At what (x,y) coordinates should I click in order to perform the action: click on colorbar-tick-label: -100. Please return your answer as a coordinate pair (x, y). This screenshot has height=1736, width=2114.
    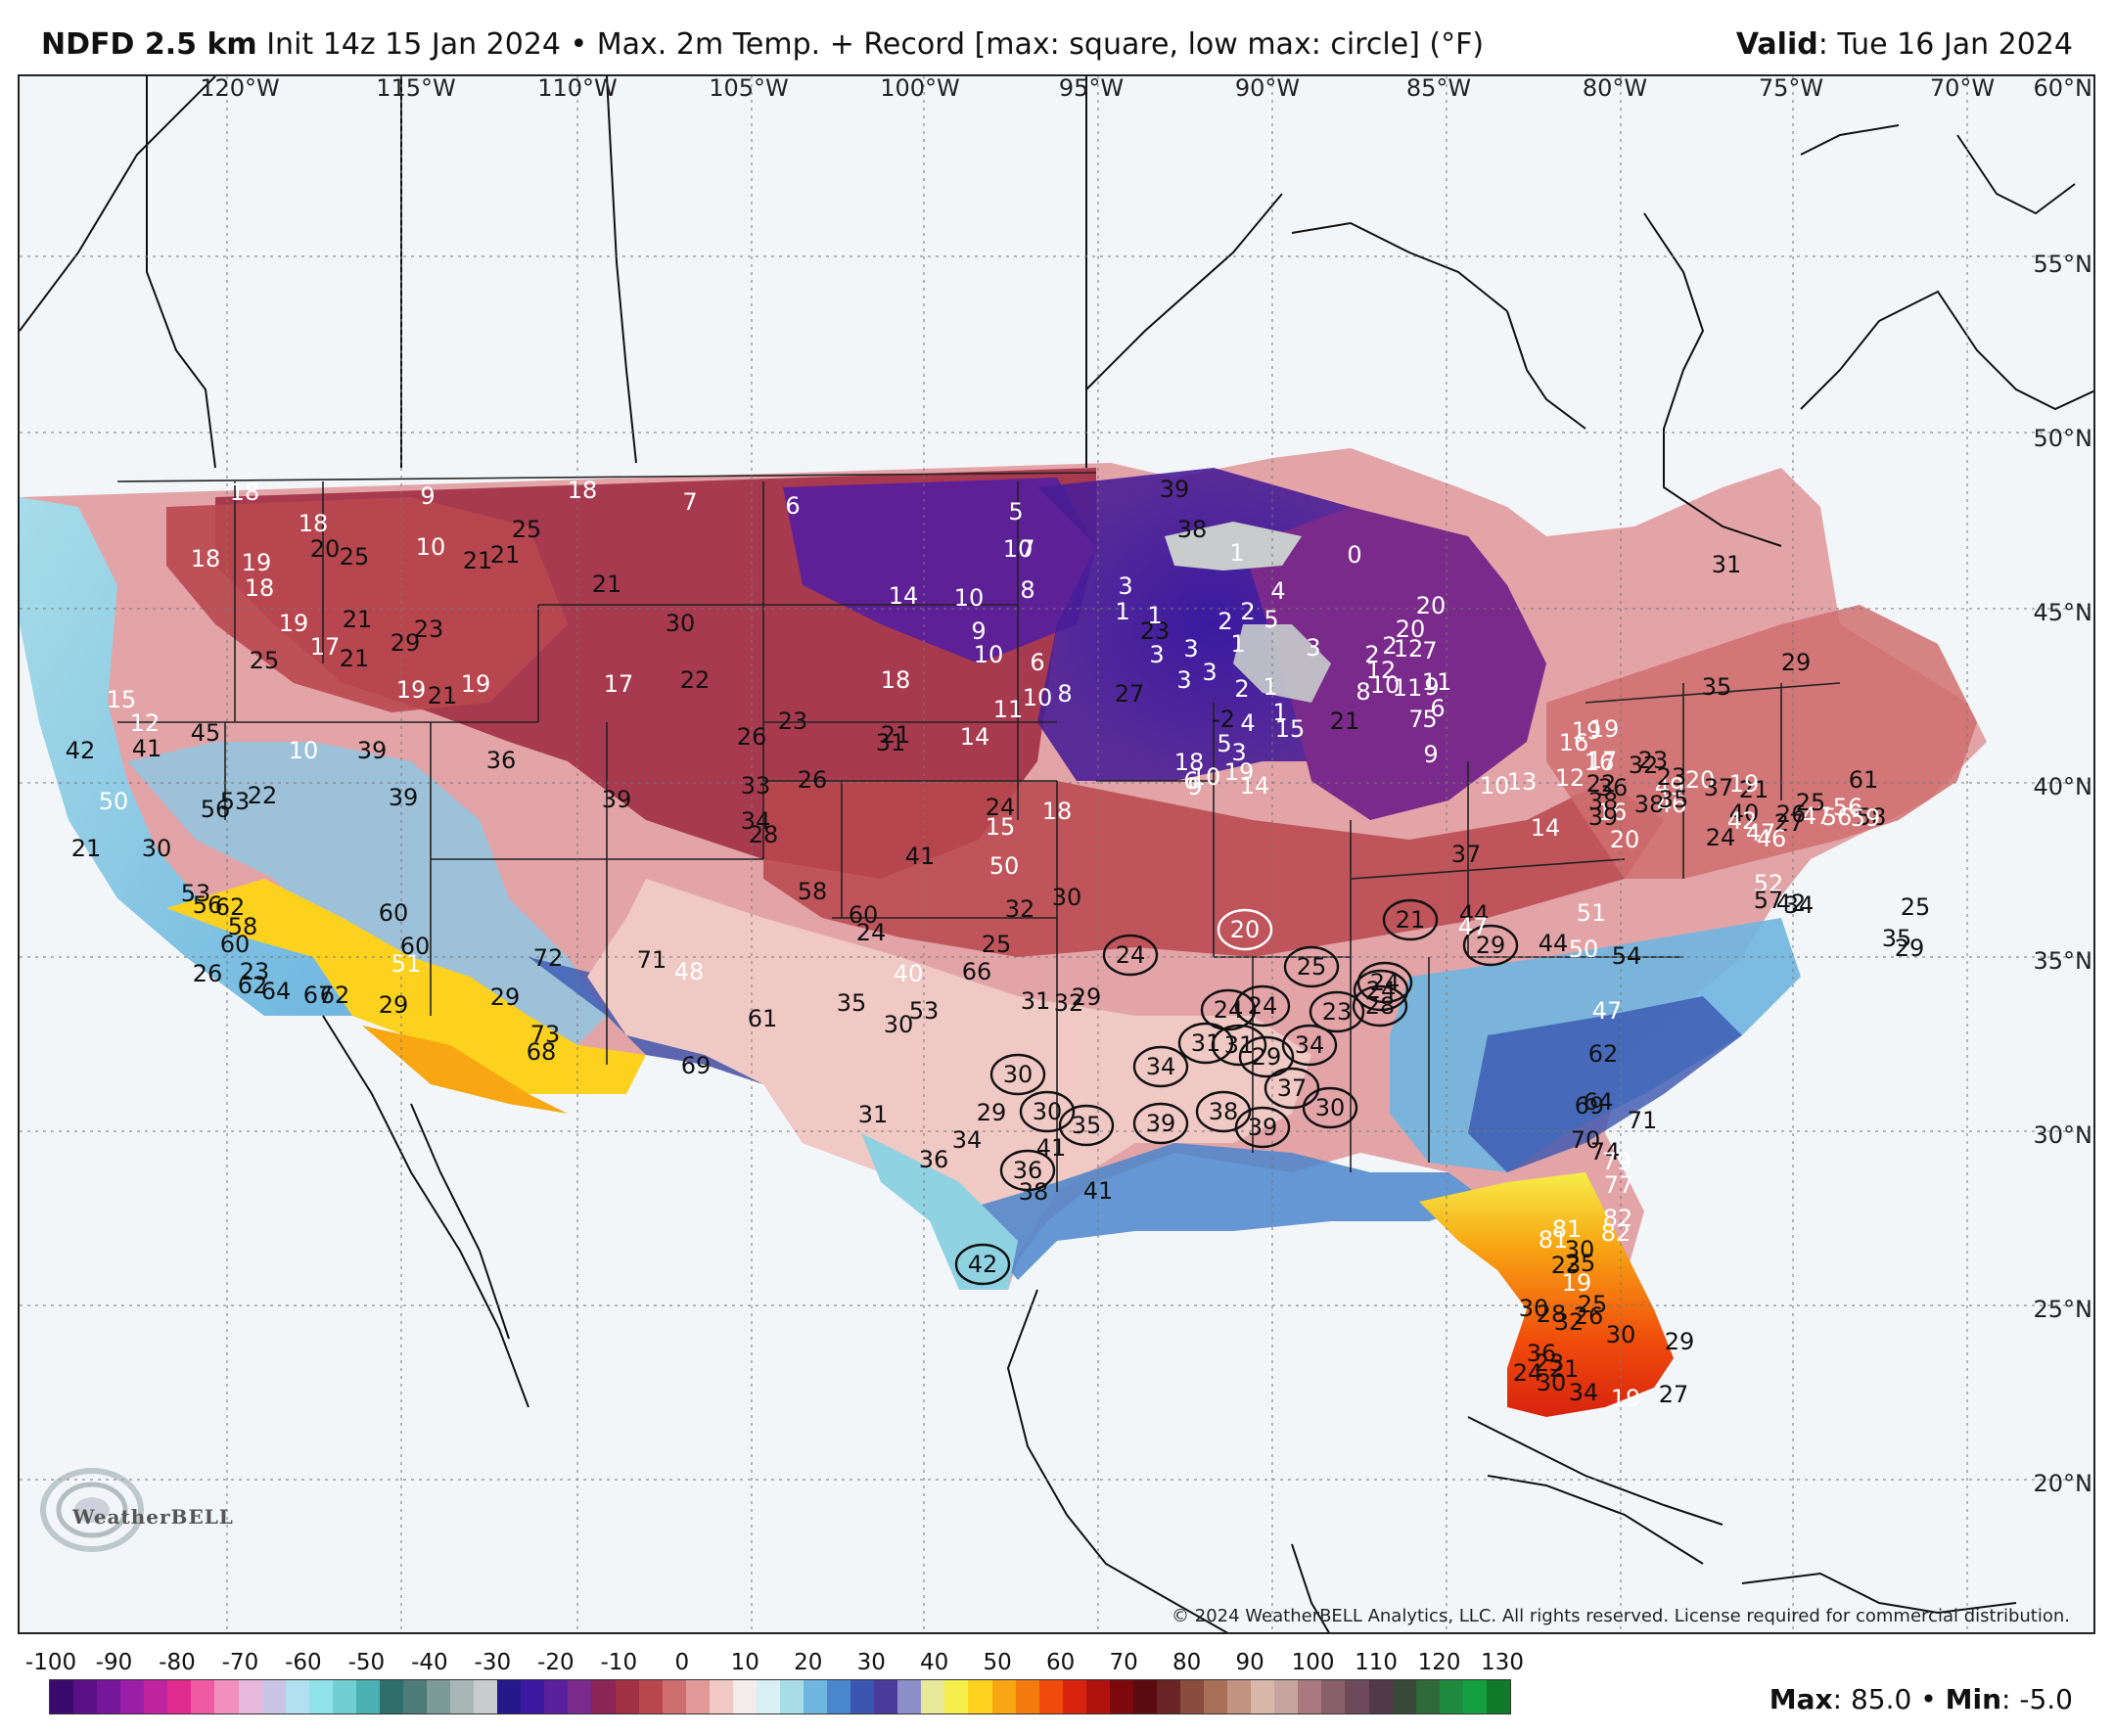
    Looking at the image, I should click on (51, 1662).